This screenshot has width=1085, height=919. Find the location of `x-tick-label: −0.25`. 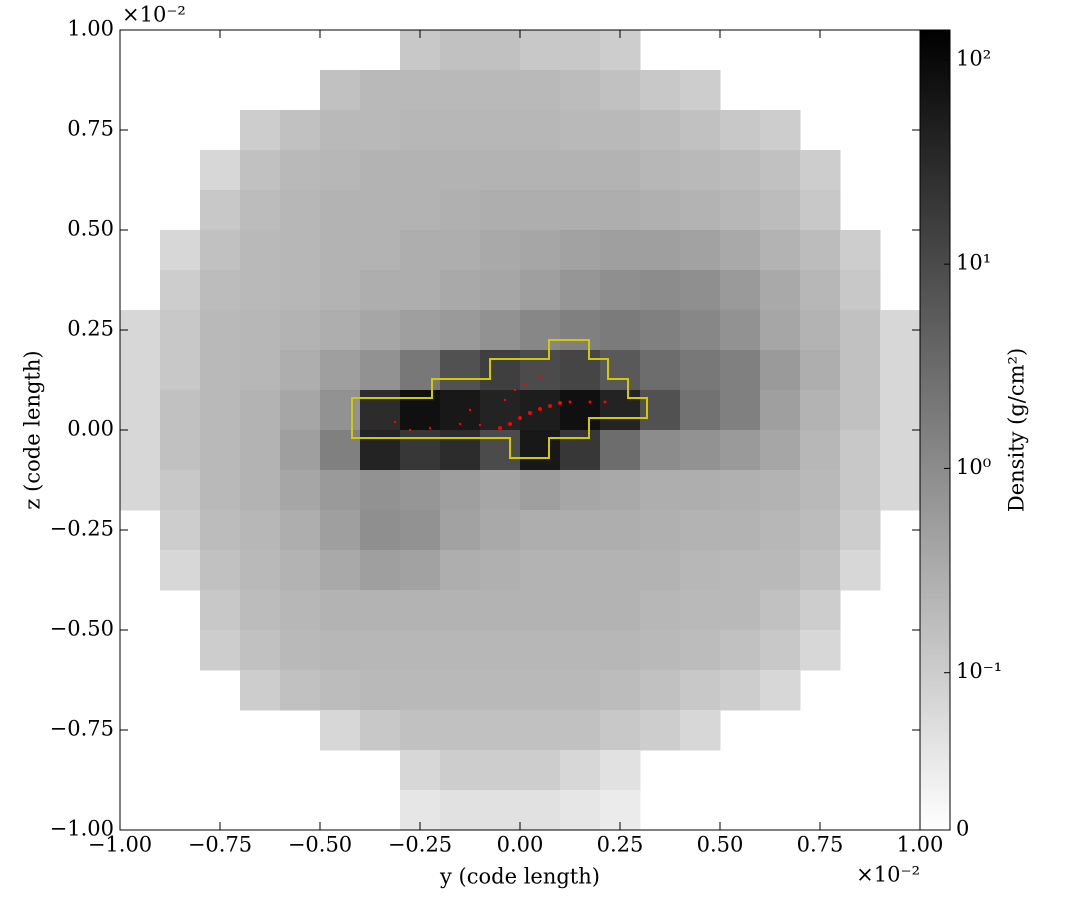

x-tick-label: −0.25 is located at coordinates (420, 845).